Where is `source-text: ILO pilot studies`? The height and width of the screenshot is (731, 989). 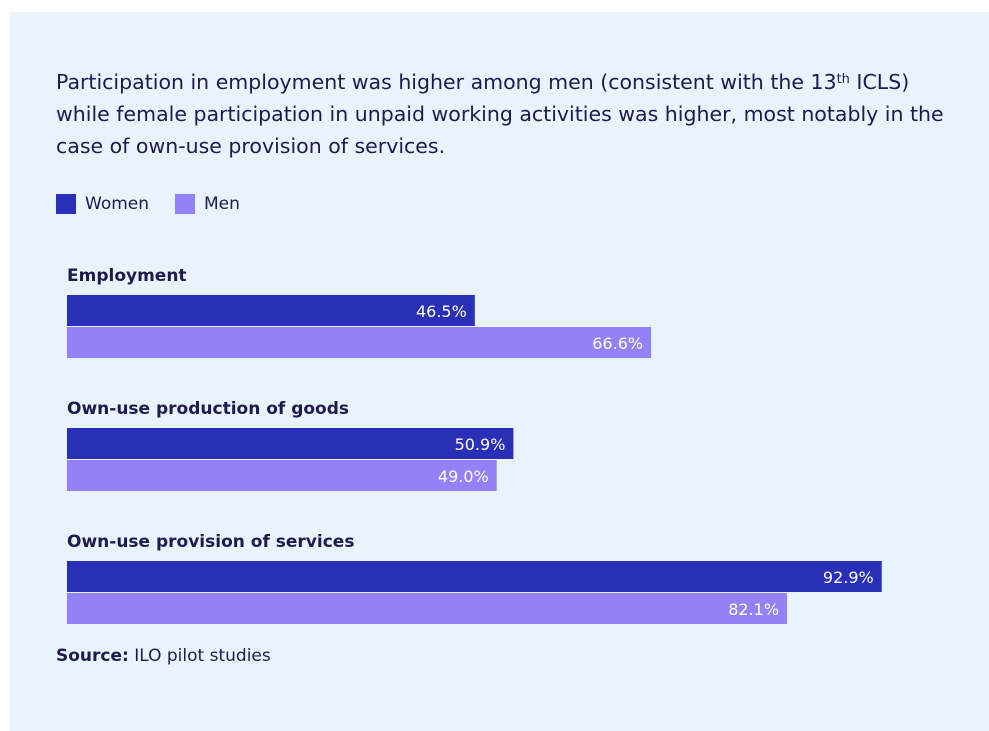
source-text: ILO pilot studies is located at coordinates (199, 656).